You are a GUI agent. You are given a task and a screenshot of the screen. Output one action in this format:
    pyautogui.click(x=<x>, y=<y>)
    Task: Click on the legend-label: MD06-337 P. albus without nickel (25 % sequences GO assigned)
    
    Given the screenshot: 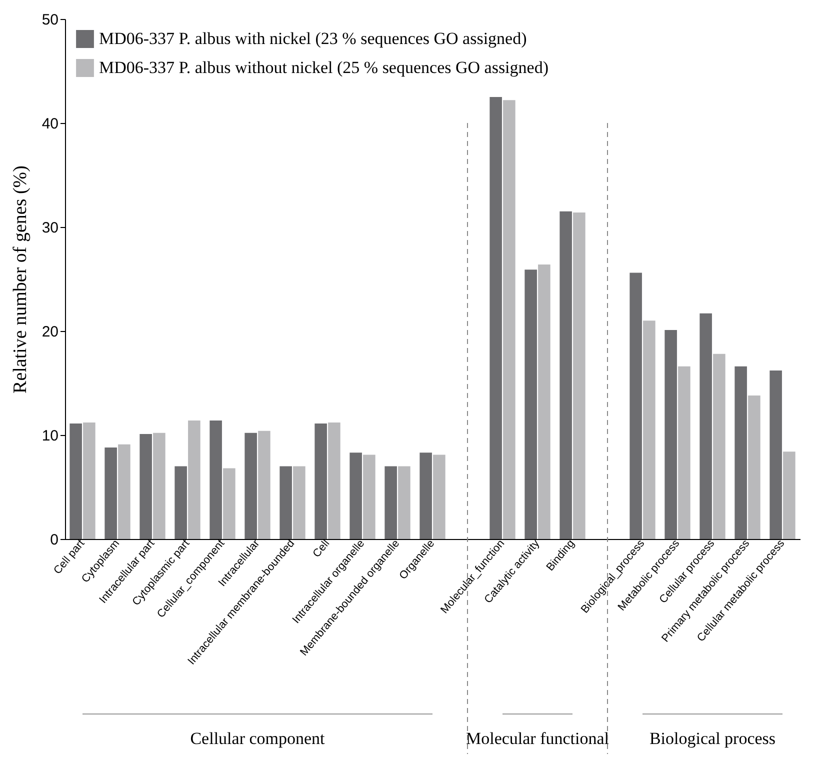 What is the action you would take?
    pyautogui.click(x=323, y=67)
    